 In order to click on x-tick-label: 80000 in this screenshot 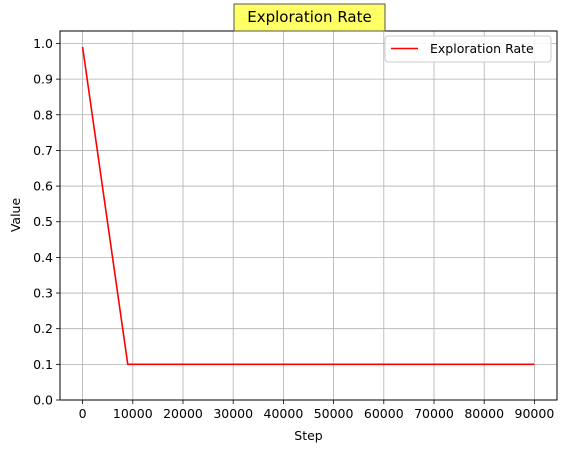, I will do `click(484, 413)`.